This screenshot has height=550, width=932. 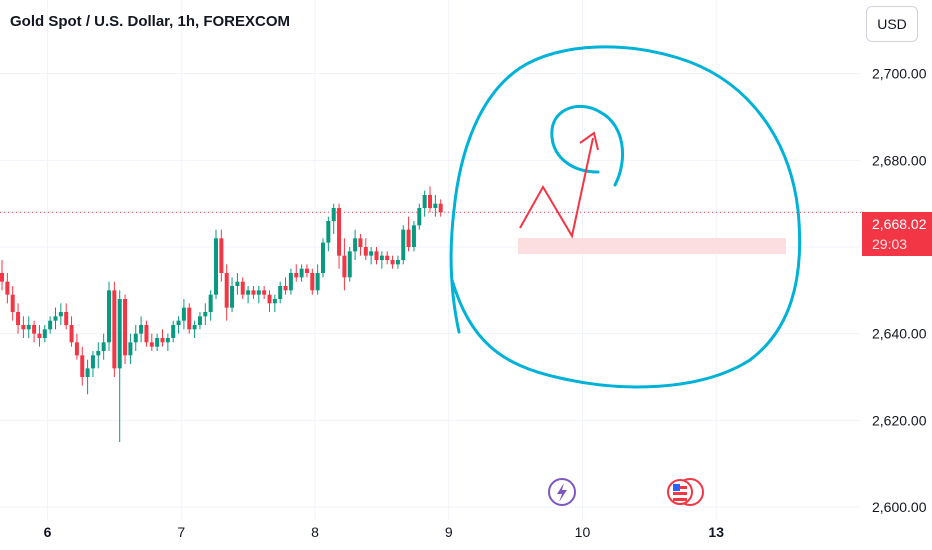 What do you see at coordinates (181, 532) in the screenshot?
I see `time-tick-label: 7` at bounding box center [181, 532].